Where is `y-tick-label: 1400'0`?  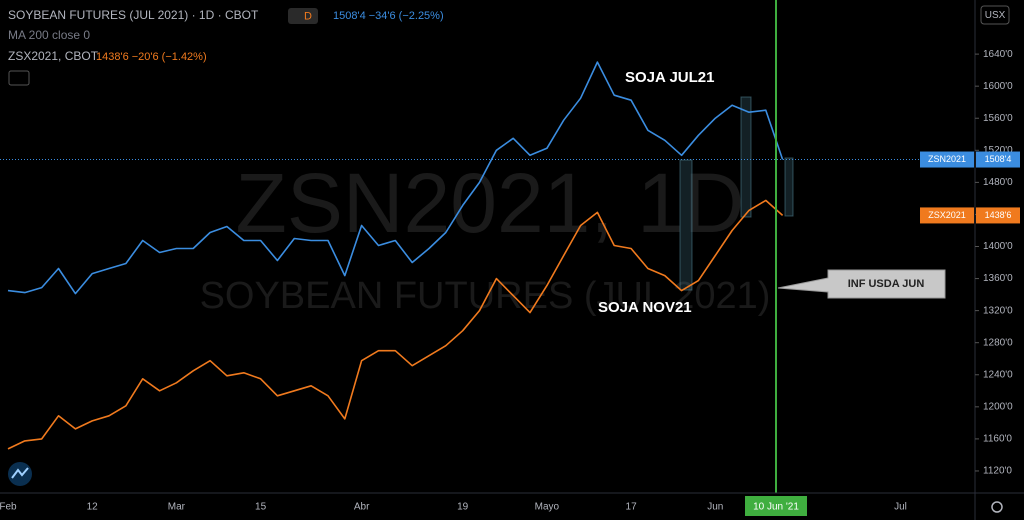
y-tick-label: 1400'0 is located at coordinates (998, 246).